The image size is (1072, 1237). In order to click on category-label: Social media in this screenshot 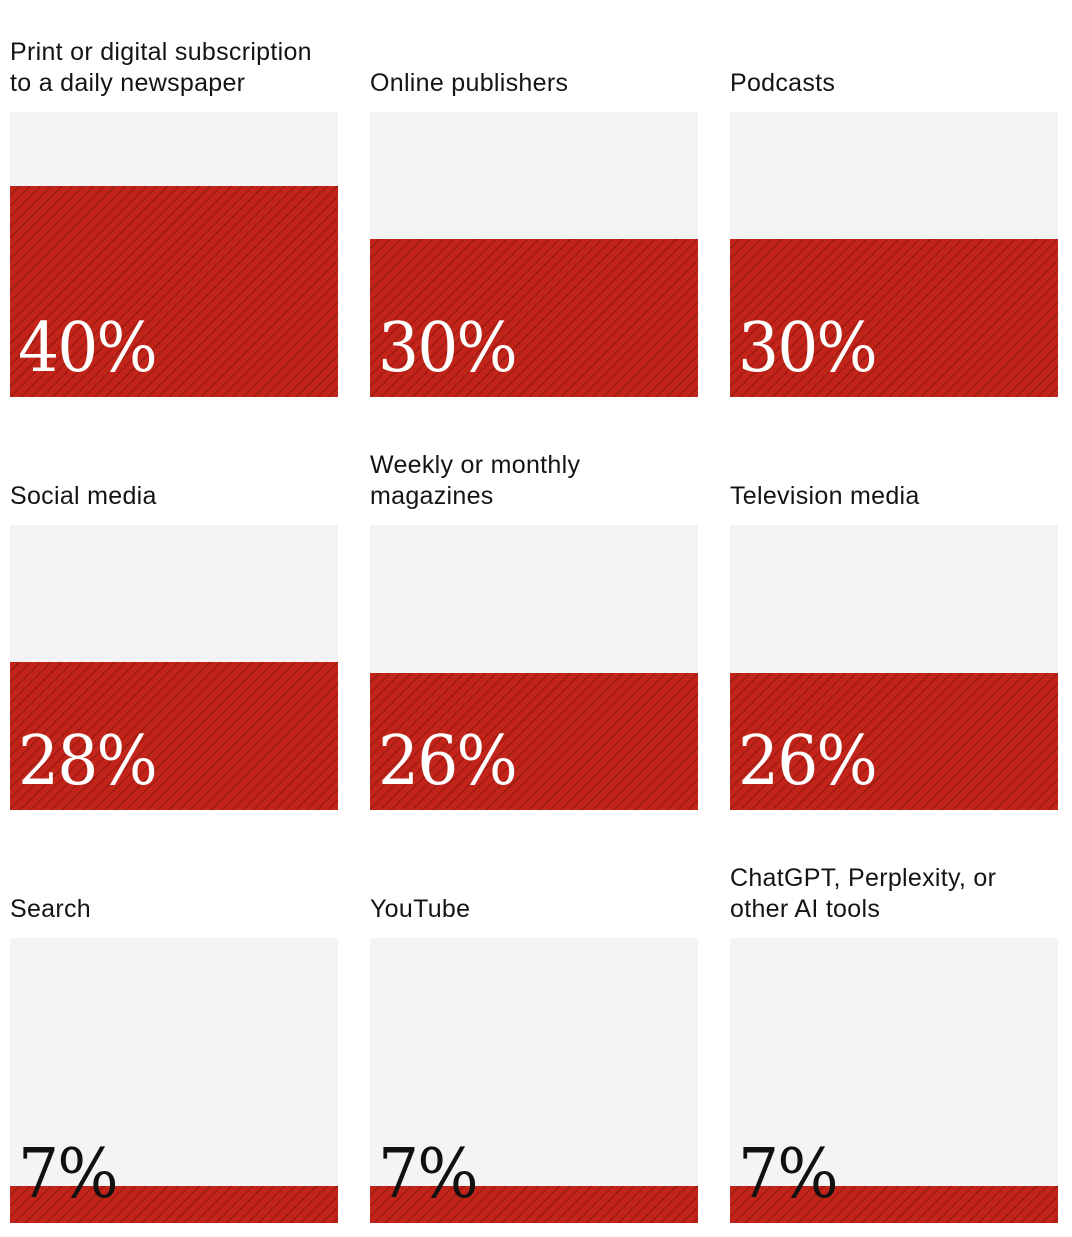, I will do `click(83, 496)`.